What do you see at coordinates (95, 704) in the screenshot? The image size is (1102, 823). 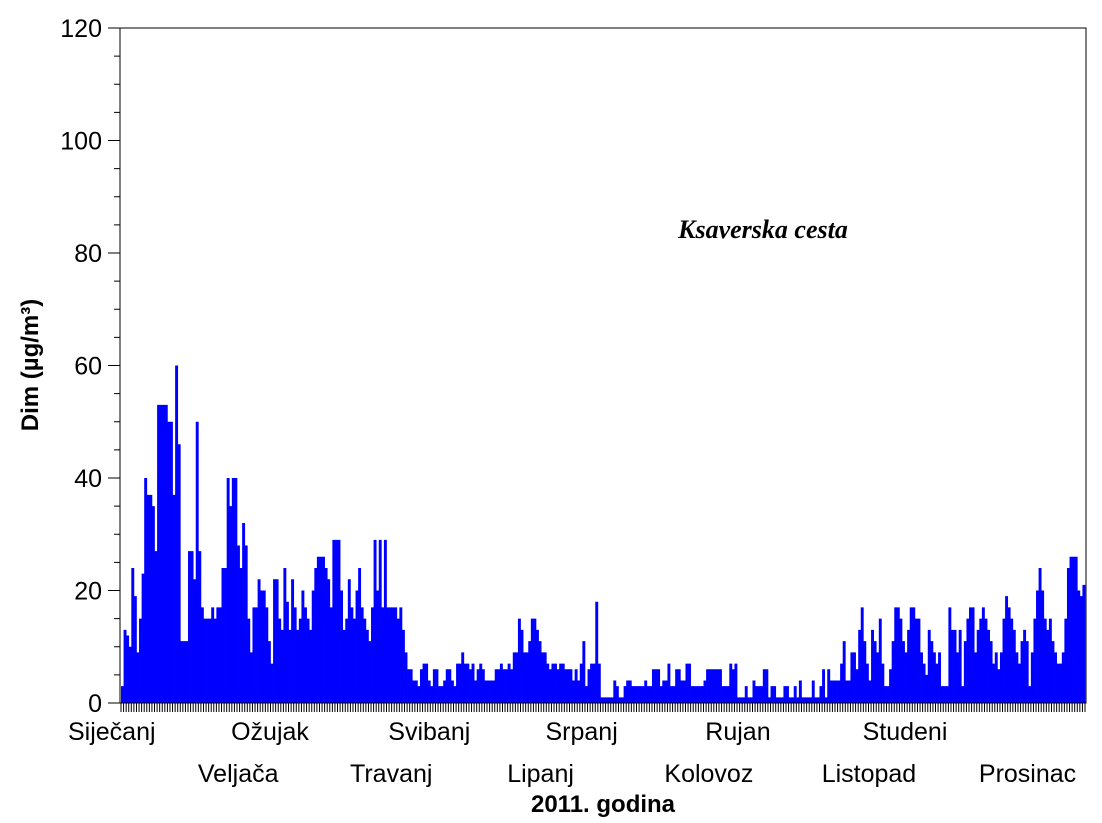 I see `y-tick-label: 0` at bounding box center [95, 704].